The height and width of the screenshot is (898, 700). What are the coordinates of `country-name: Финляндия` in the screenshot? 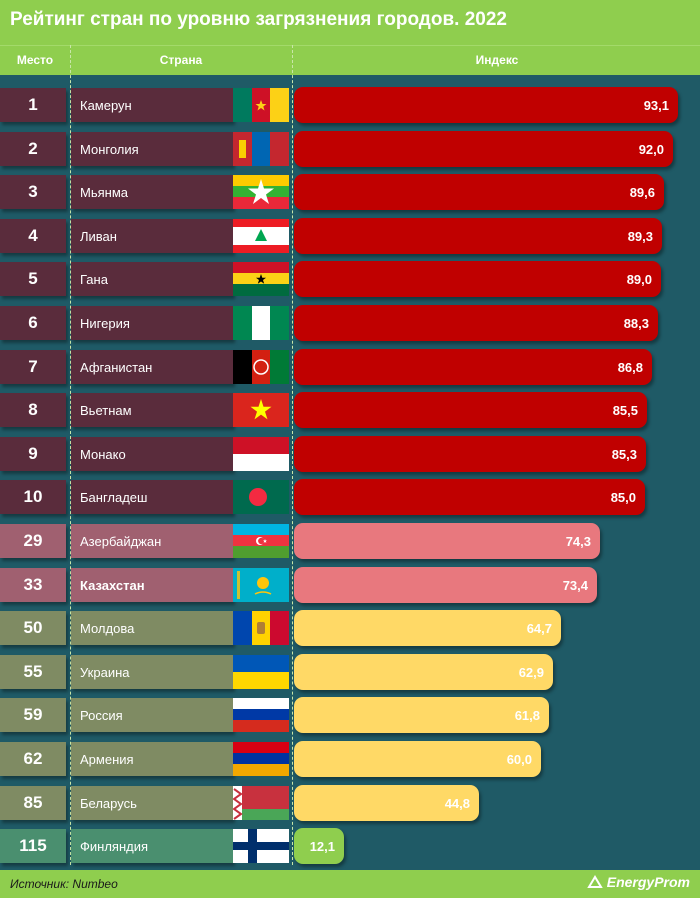 It's located at (152, 846).